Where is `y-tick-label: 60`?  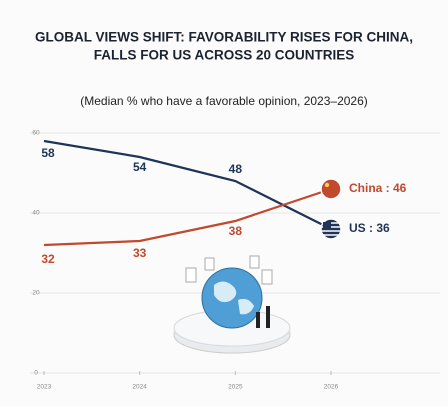
y-tick-label: 60 is located at coordinates (36, 133).